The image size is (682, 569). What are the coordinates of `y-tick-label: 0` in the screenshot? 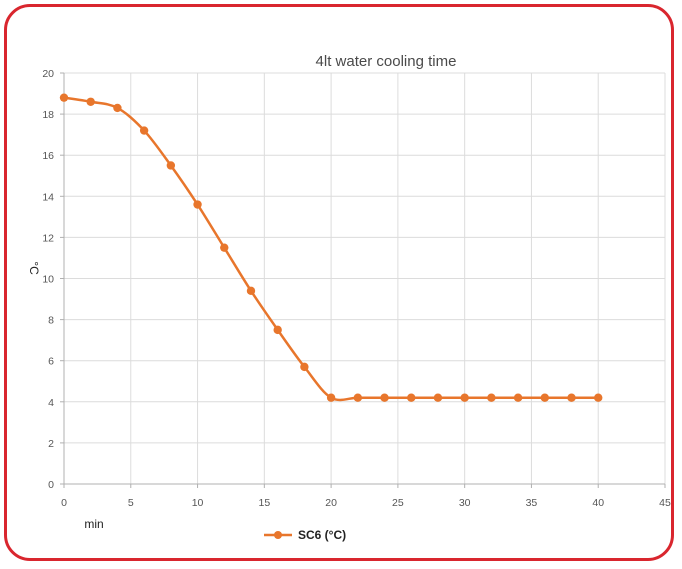 It's located at (51, 485).